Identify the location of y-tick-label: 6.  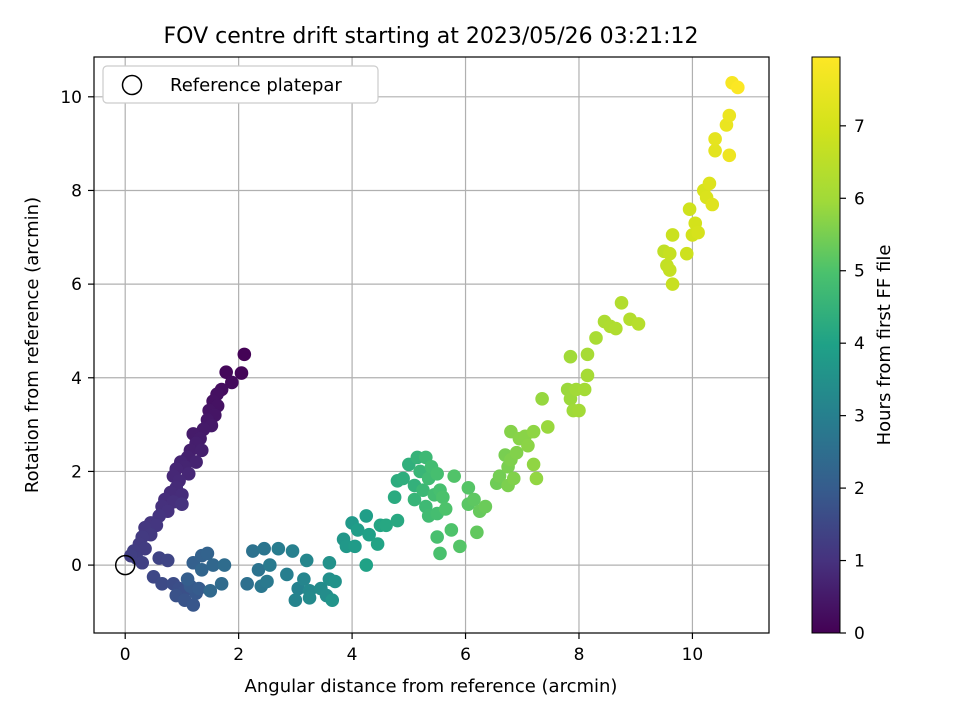
(76, 285).